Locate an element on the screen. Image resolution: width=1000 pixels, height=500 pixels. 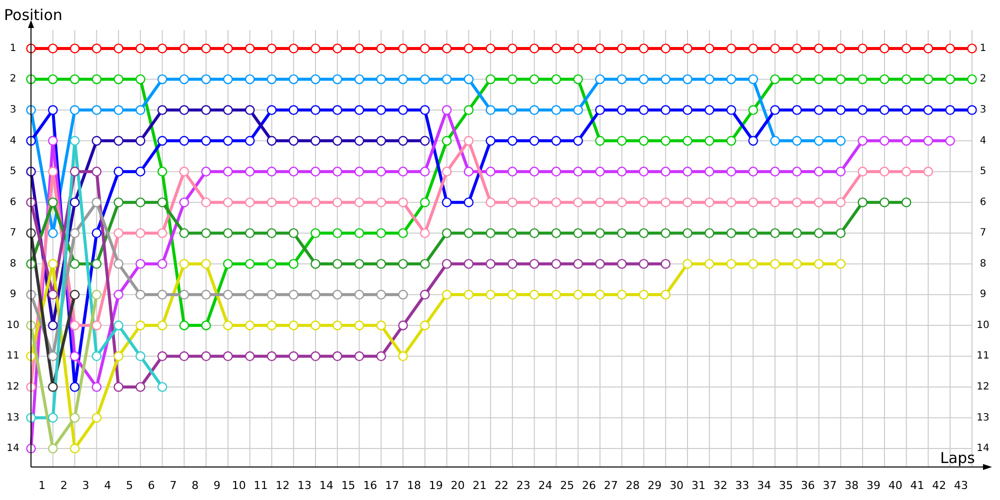
y2-tick-label: 4 is located at coordinates (983, 140).